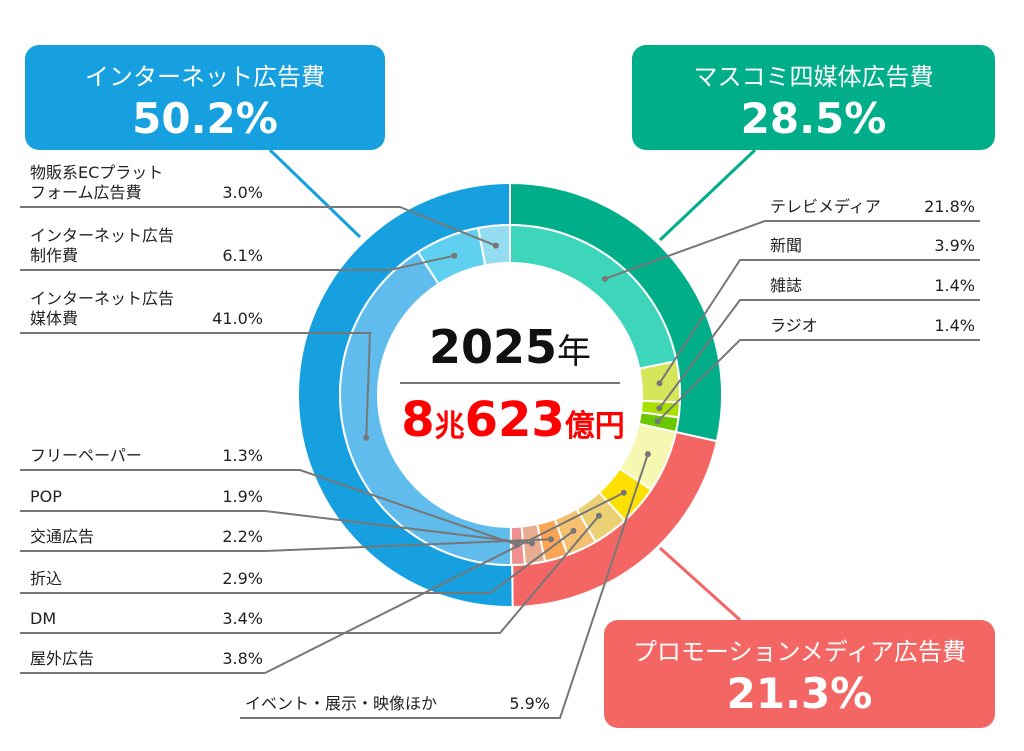 This screenshot has height=751, width=1024. Describe the element at coordinates (242, 618) in the screenshot. I see `segment-value: 3.4%` at that location.